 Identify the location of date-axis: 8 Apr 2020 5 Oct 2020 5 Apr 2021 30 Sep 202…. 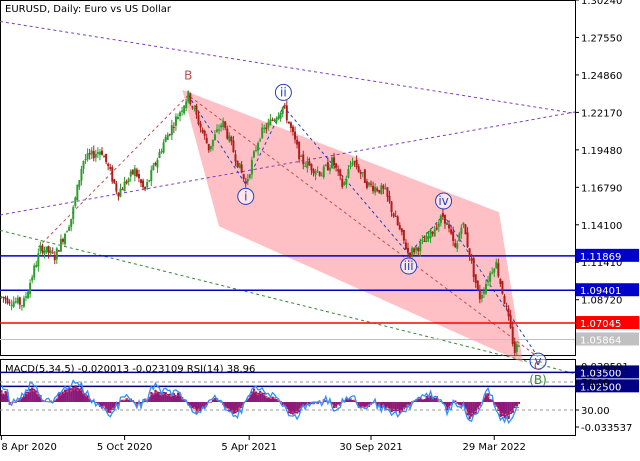
(263, 444).